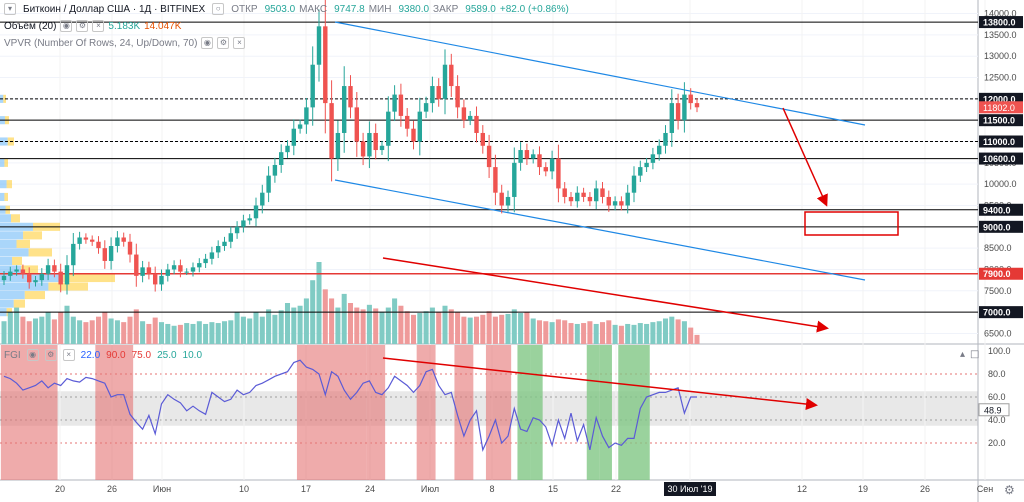 The height and width of the screenshot is (502, 1024). Describe the element at coordinates (985, 489) in the screenshot. I see `time-tick: Сен` at that location.